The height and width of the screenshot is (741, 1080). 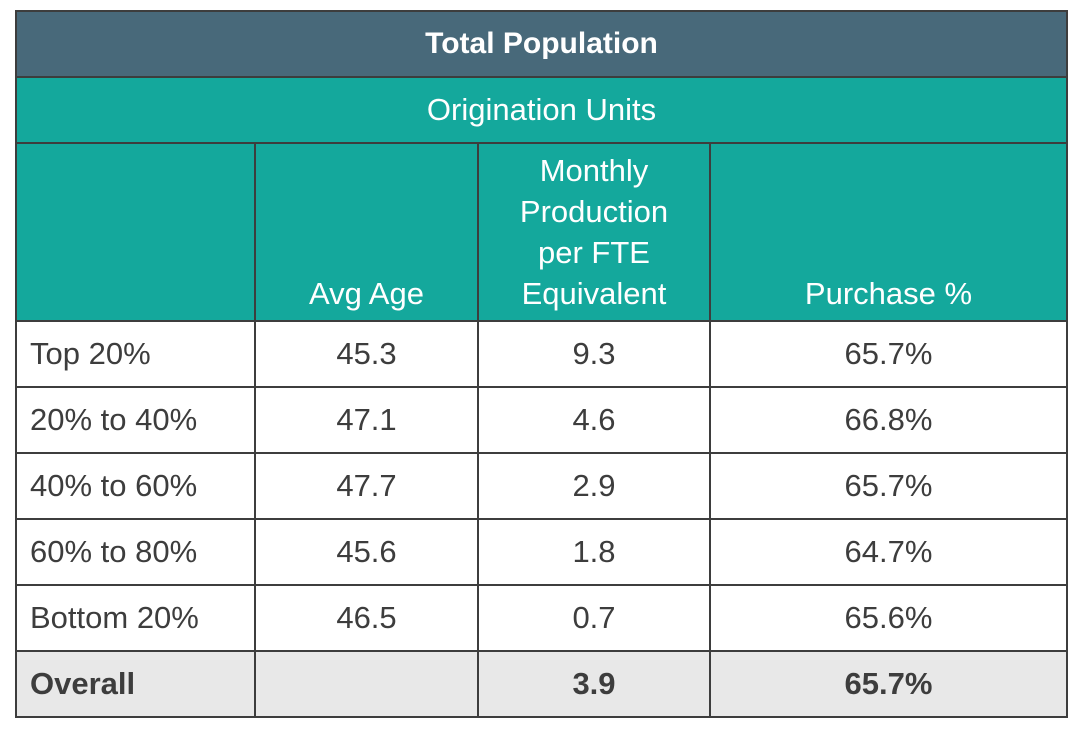 What do you see at coordinates (366, 486) in the screenshot?
I see `cell-avg-age: 47.7` at bounding box center [366, 486].